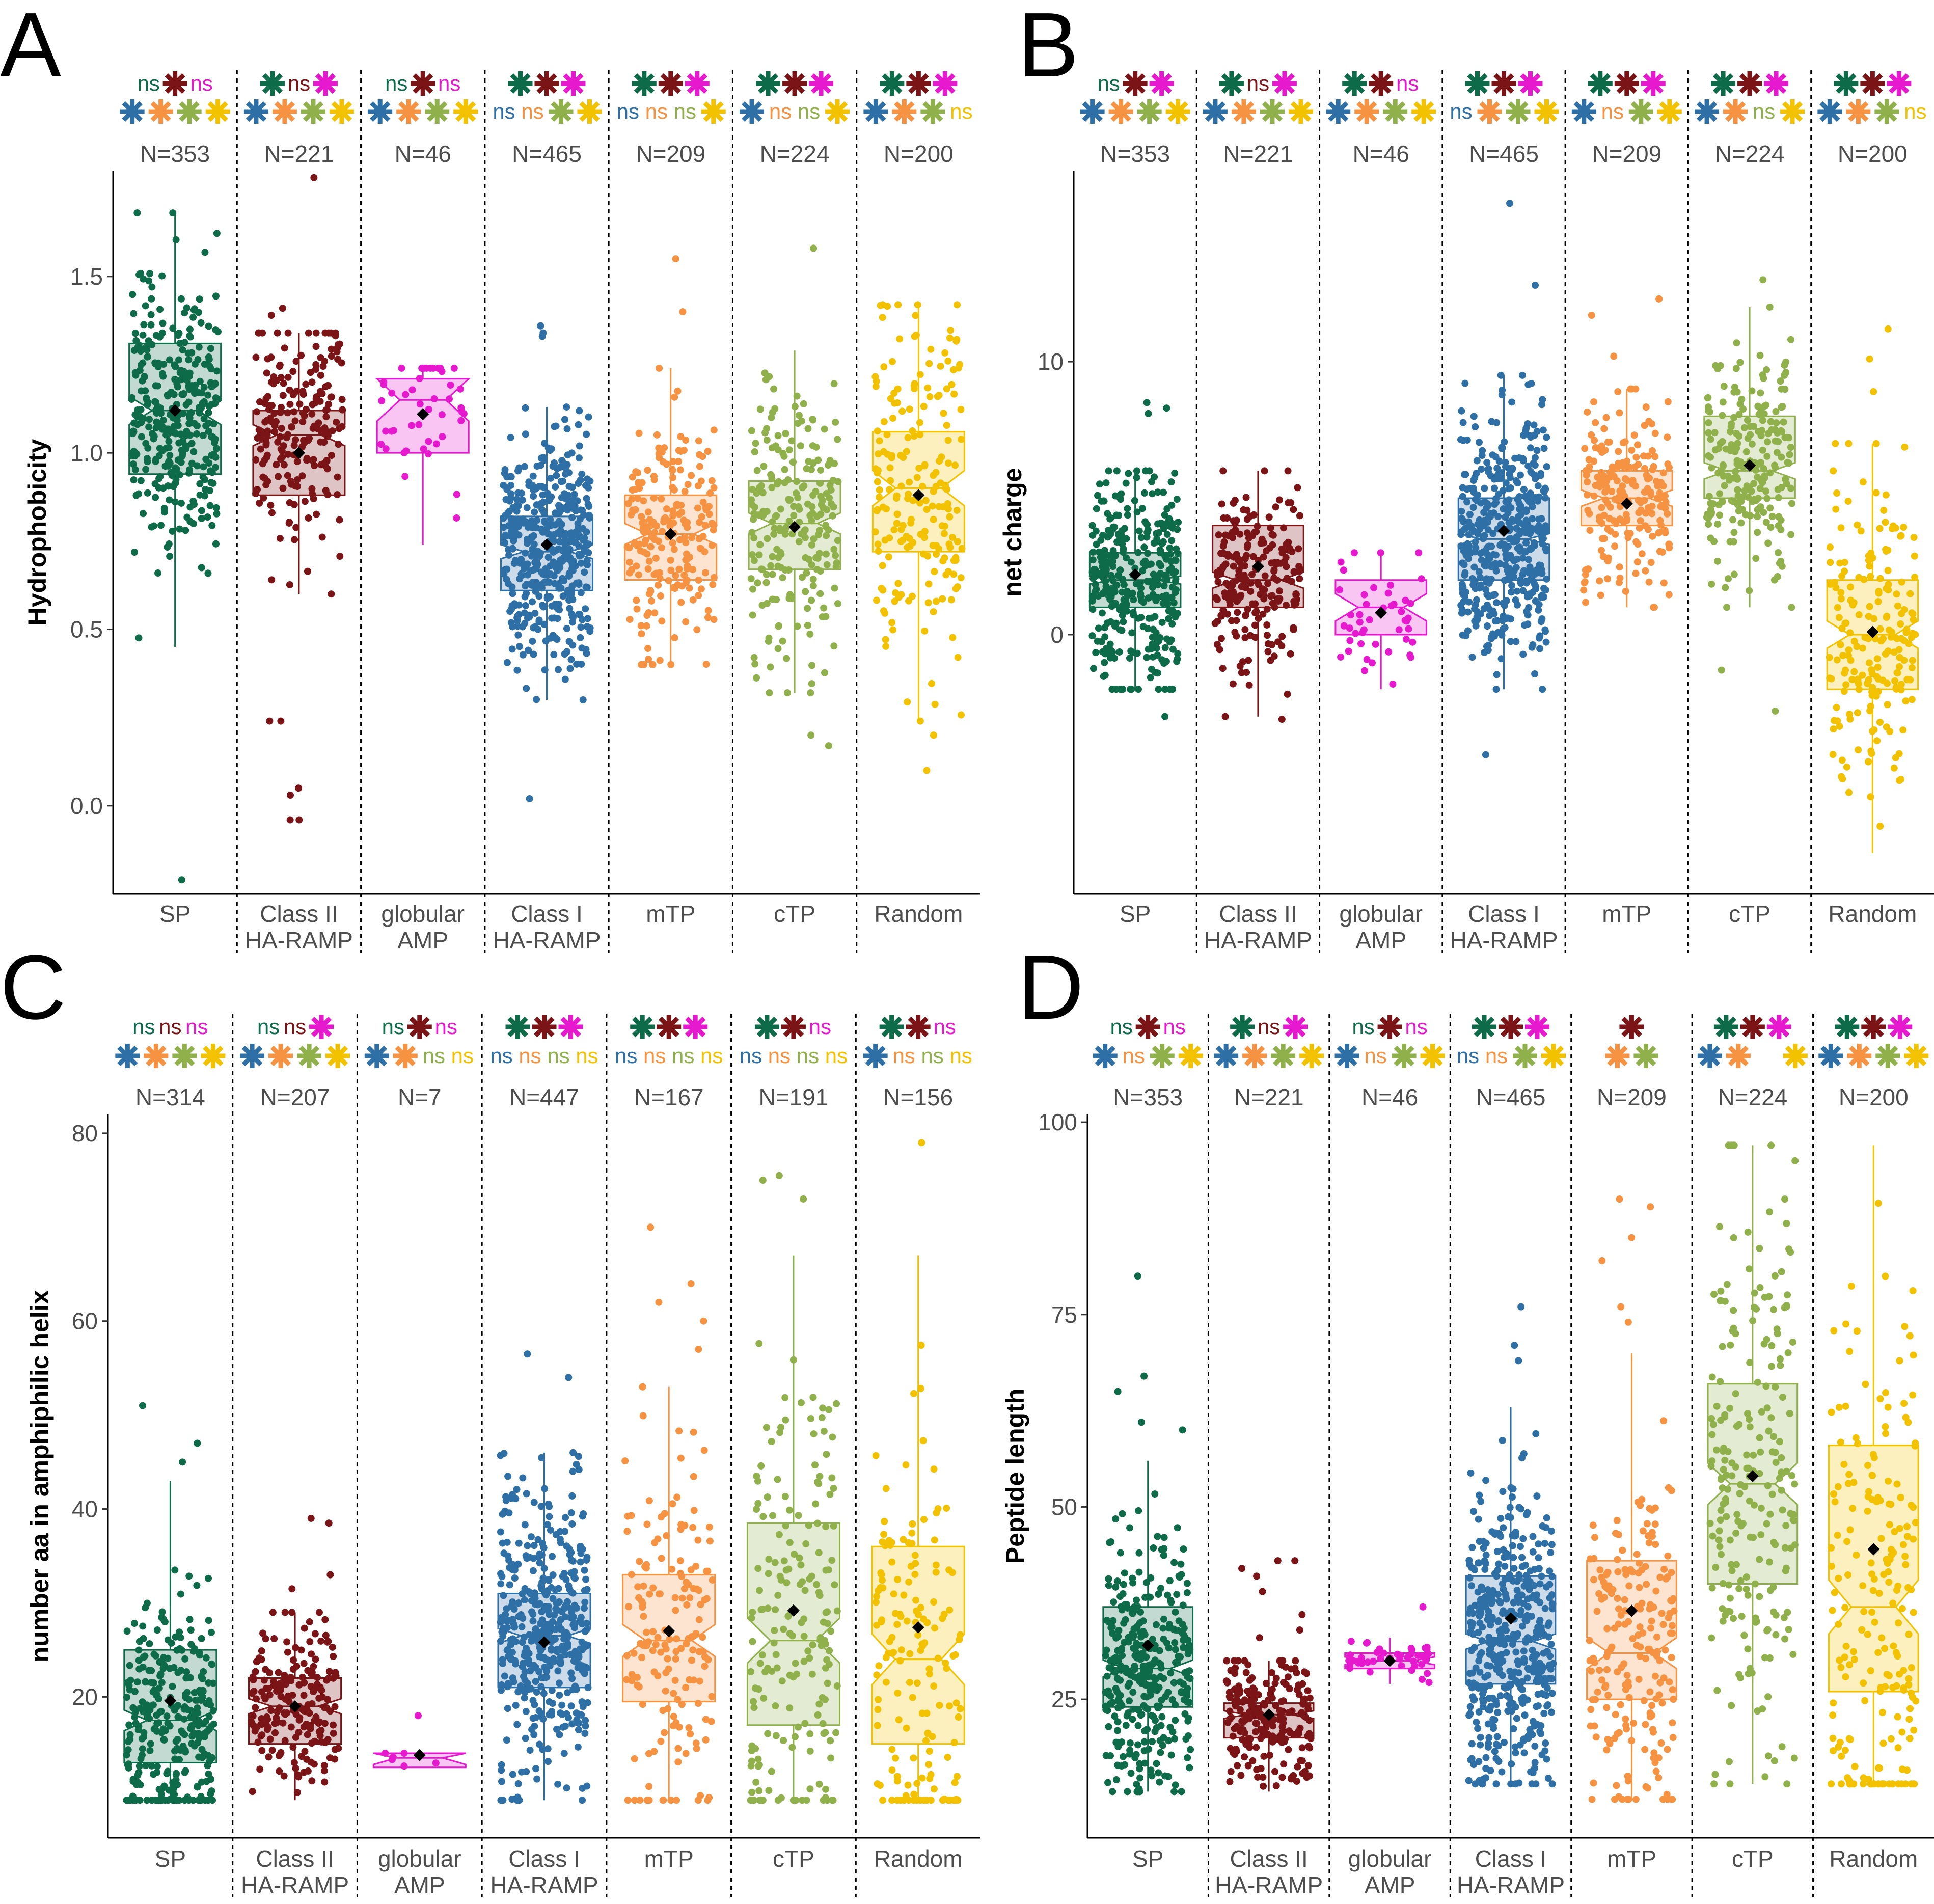 Image resolution: width=1934 pixels, height=1904 pixels. I want to click on asterisk-stroke, so click(438, 111).